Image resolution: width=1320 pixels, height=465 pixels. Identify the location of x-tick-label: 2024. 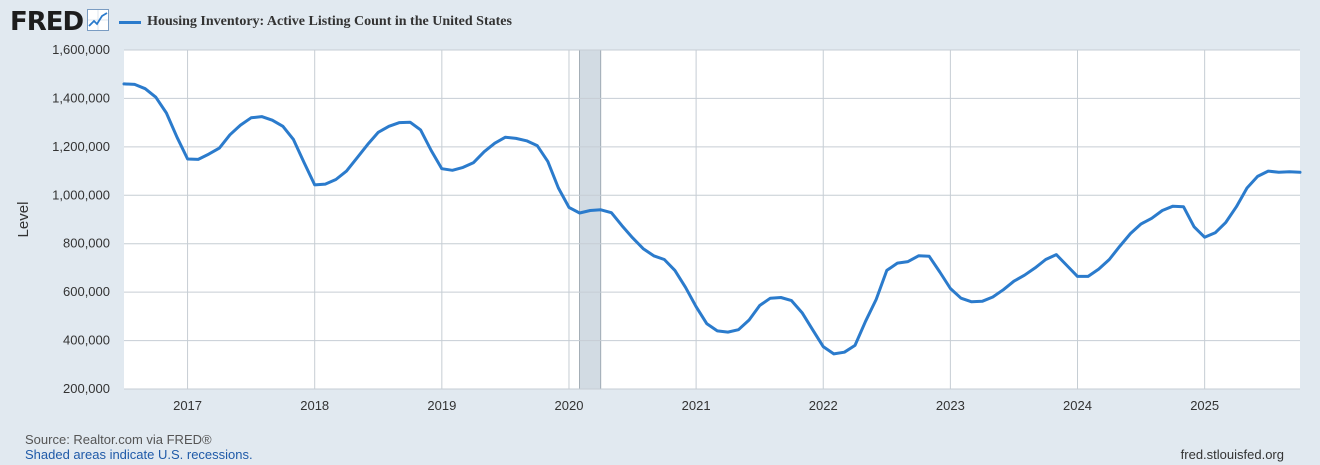
(1077, 405).